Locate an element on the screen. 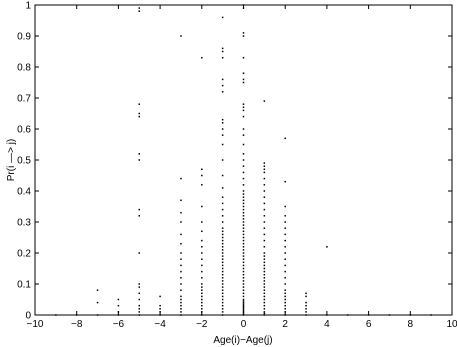 Image resolution: width=457 pixels, height=347 pixels. x-tick-label: 0 is located at coordinates (244, 324).